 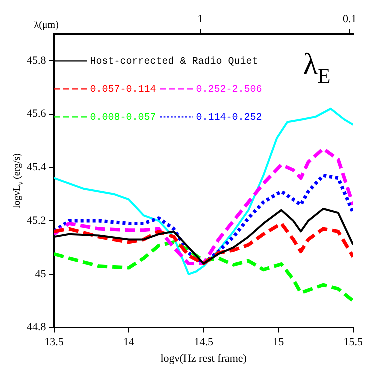 What do you see at coordinates (279, 342) in the screenshot?
I see `x-tick-label: 15` at bounding box center [279, 342].